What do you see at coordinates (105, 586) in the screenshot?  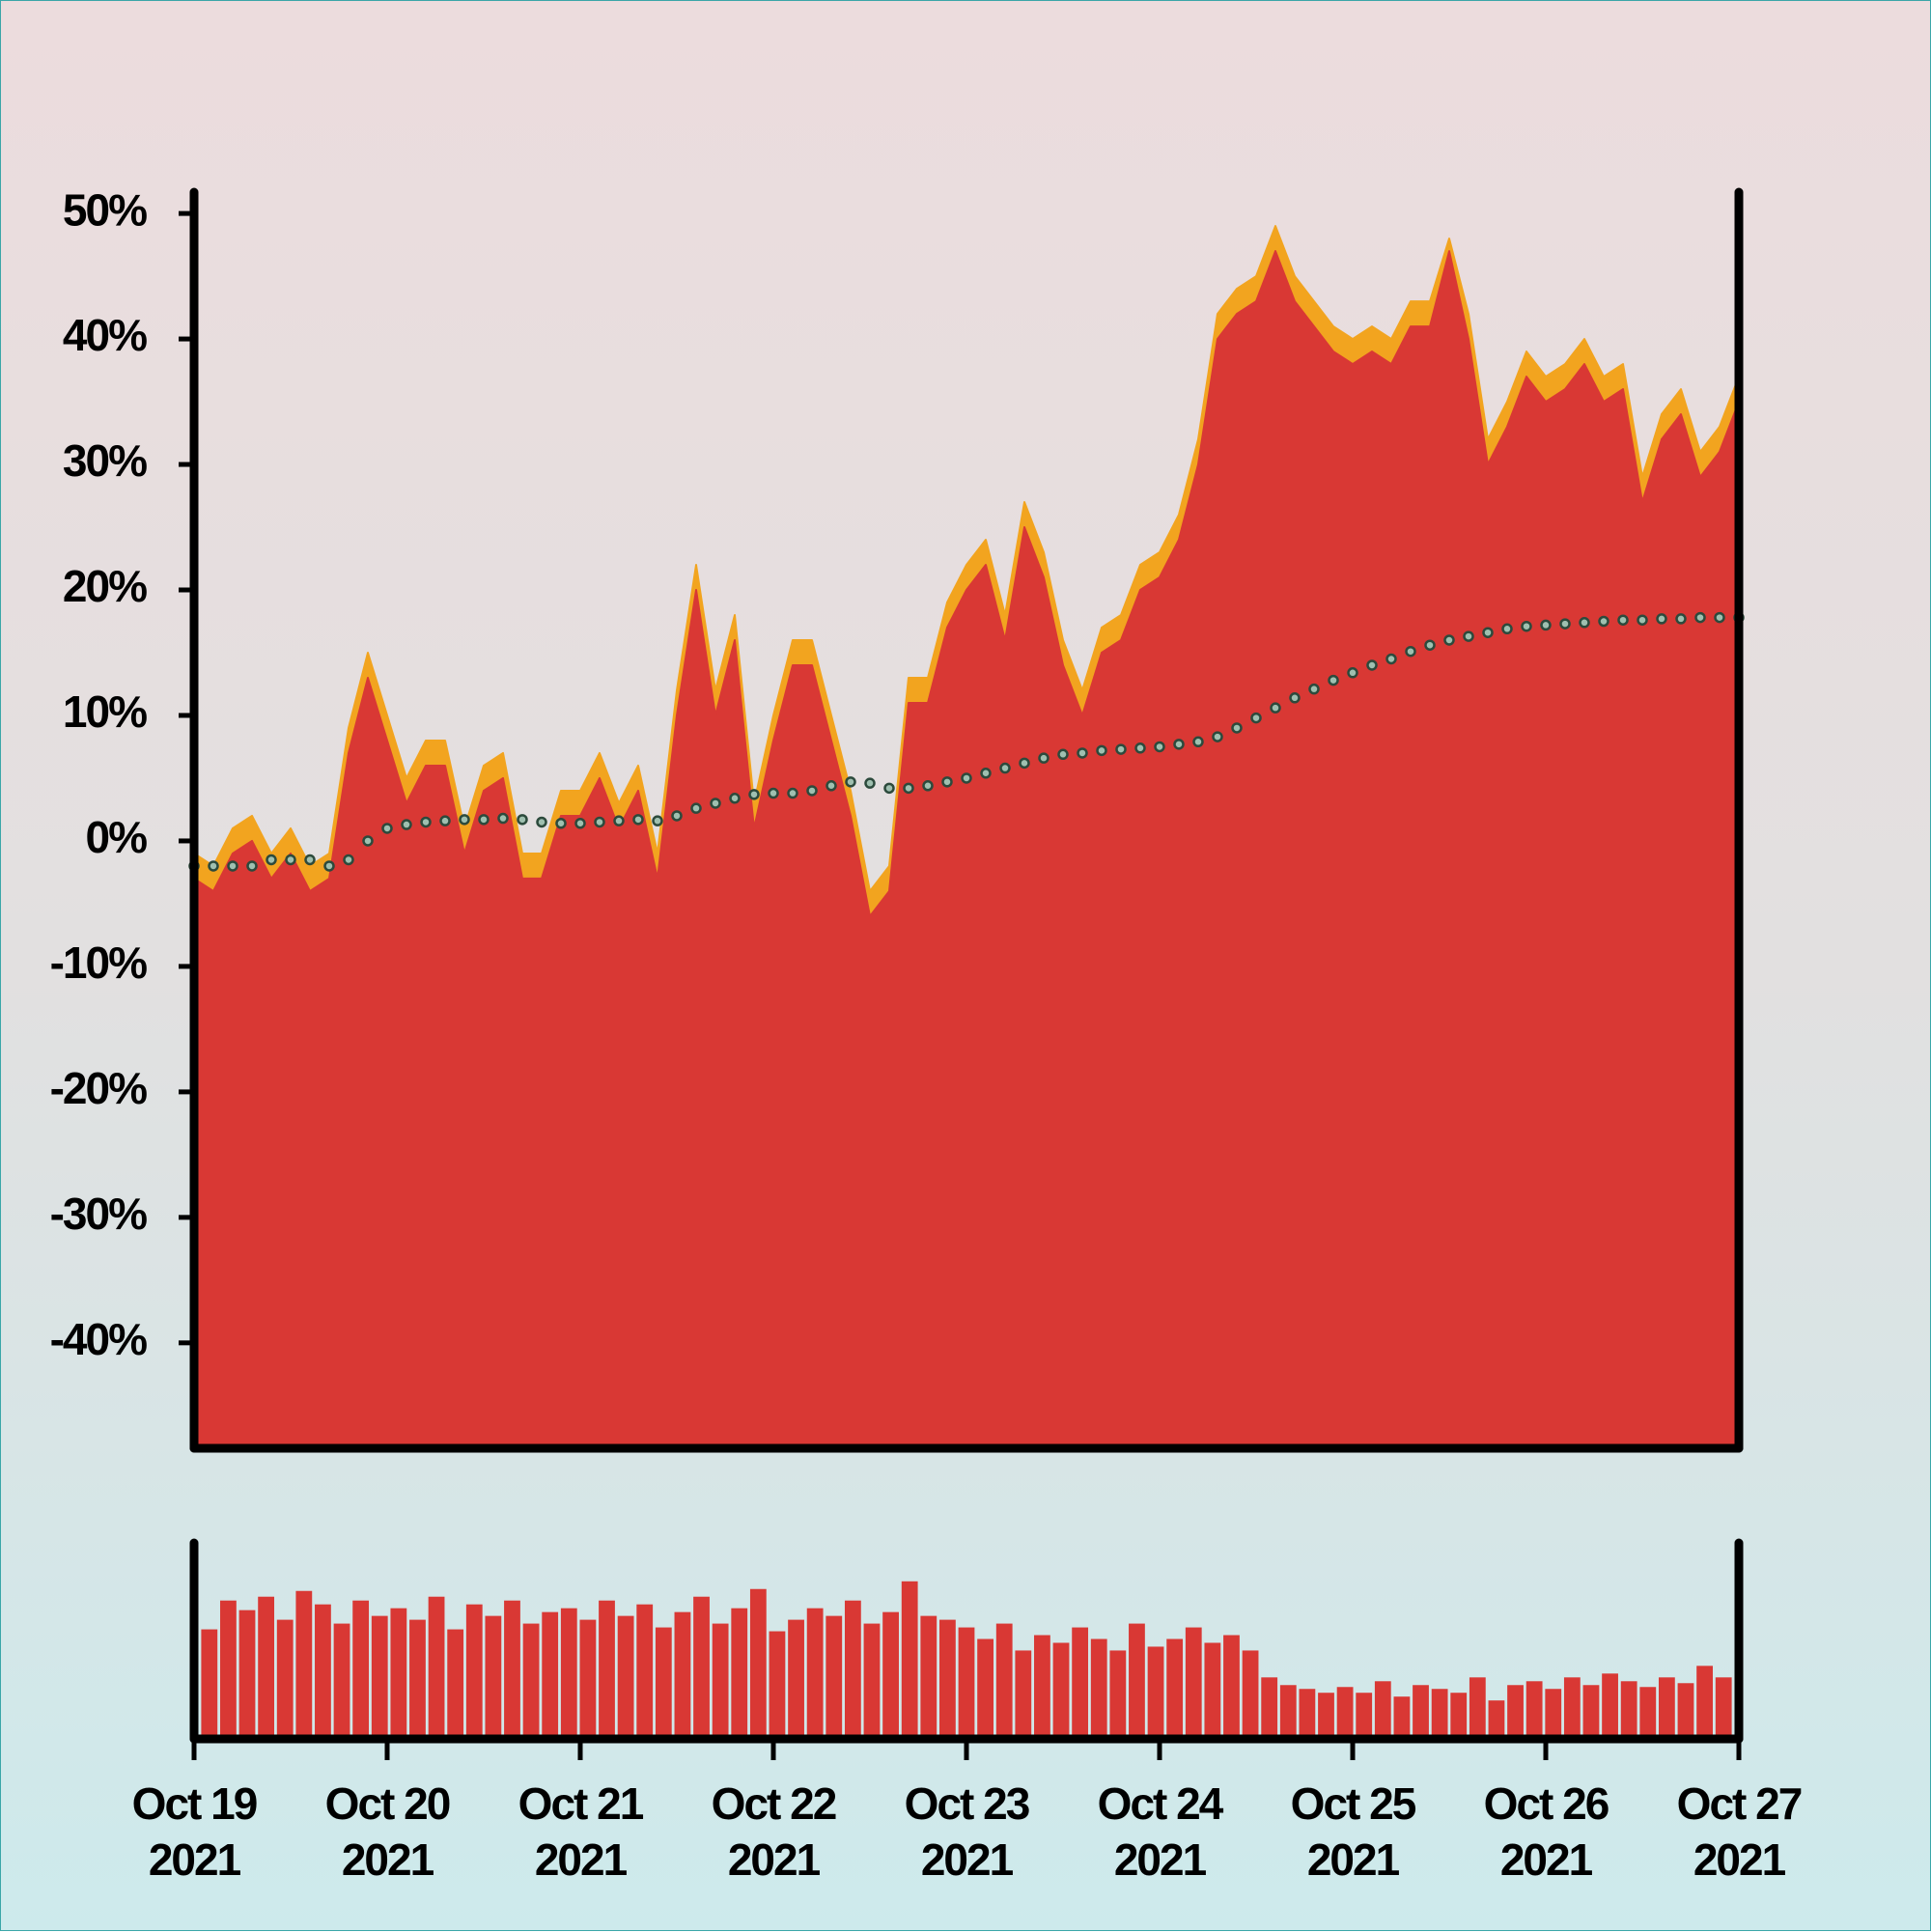 I see `y-tick-label: 20%` at bounding box center [105, 586].